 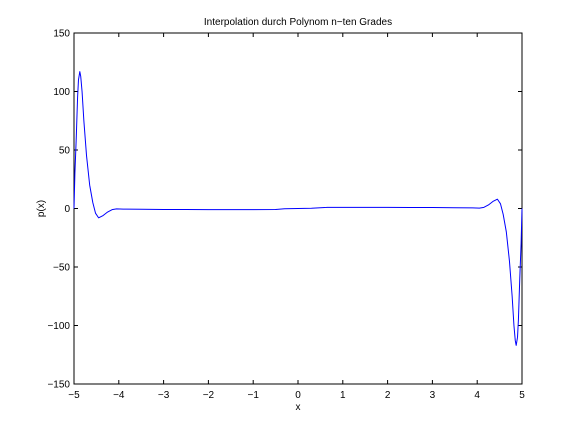 I want to click on x-axis-label: x, so click(x=298, y=407).